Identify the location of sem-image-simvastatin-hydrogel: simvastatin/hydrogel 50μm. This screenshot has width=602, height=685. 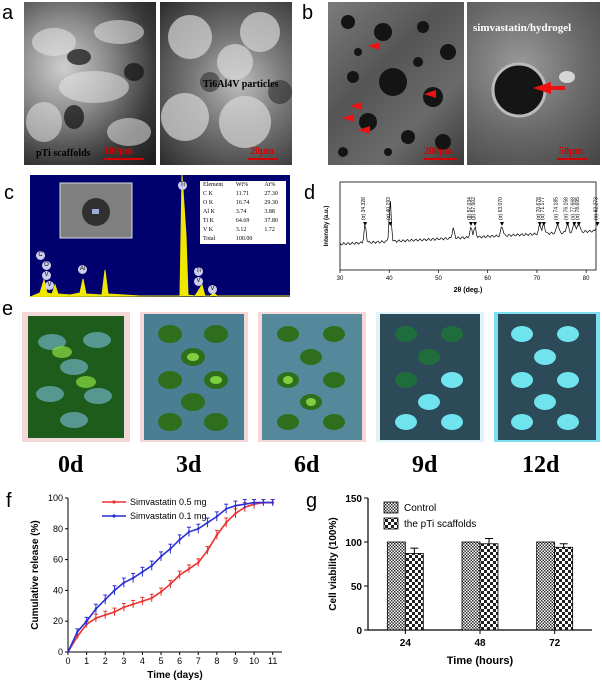
(533, 83).